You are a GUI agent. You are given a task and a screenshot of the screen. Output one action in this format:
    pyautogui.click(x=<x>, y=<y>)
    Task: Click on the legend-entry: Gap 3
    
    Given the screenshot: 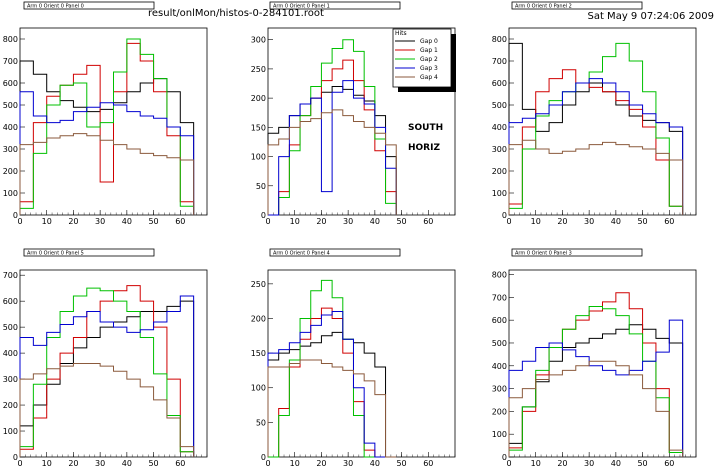 What is the action you would take?
    pyautogui.click(x=429, y=68)
    